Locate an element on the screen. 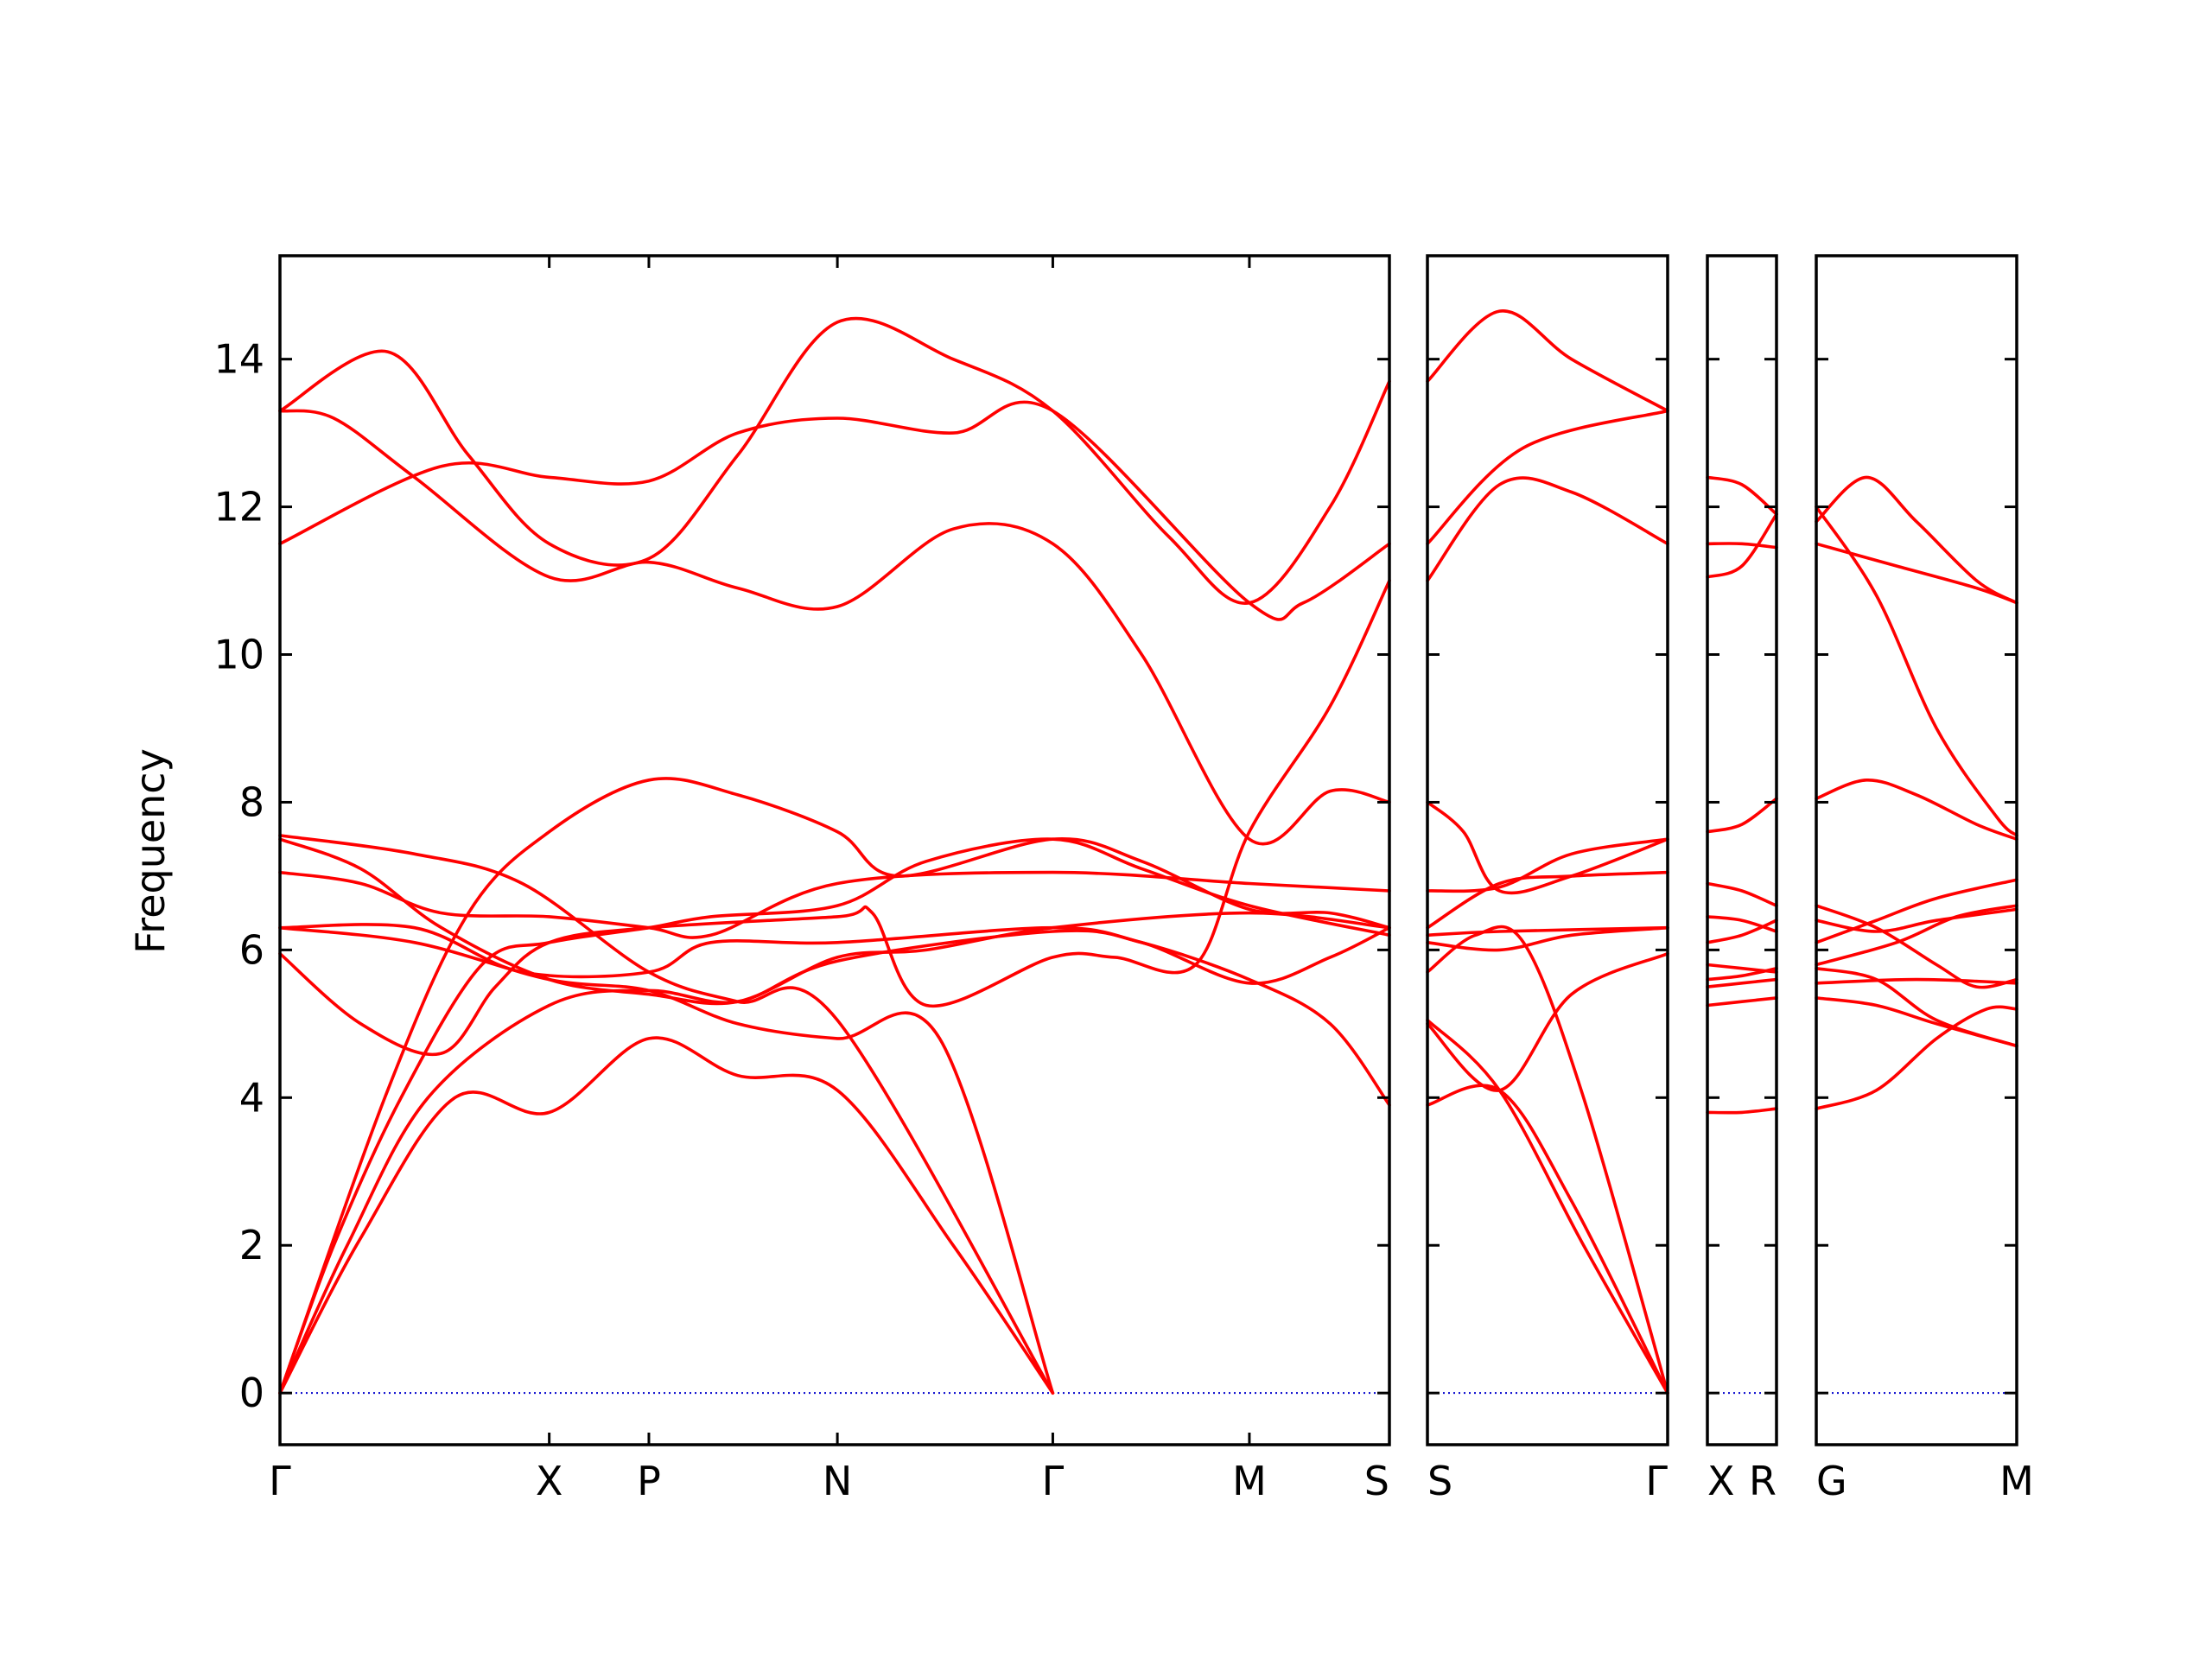  q-point-label: N is located at coordinates (837, 1481).